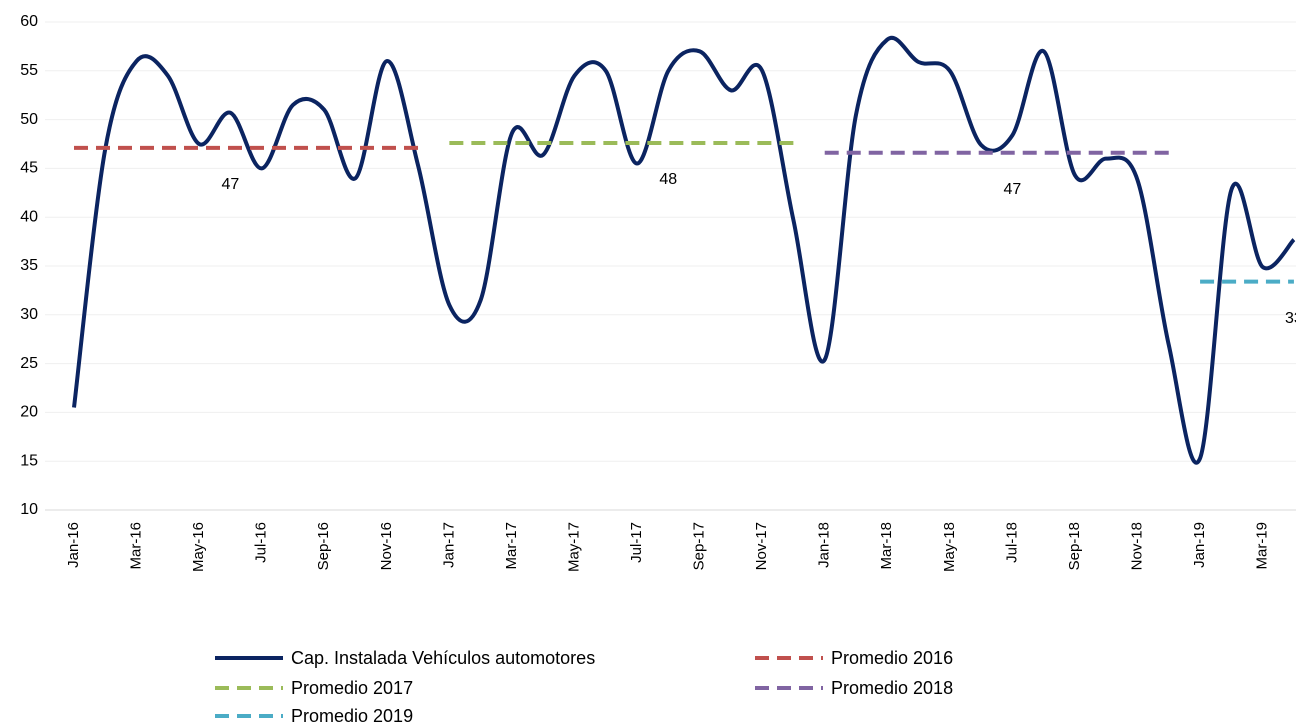  What do you see at coordinates (323, 546) in the screenshot?
I see `x-tick-label: Sep-16` at bounding box center [323, 546].